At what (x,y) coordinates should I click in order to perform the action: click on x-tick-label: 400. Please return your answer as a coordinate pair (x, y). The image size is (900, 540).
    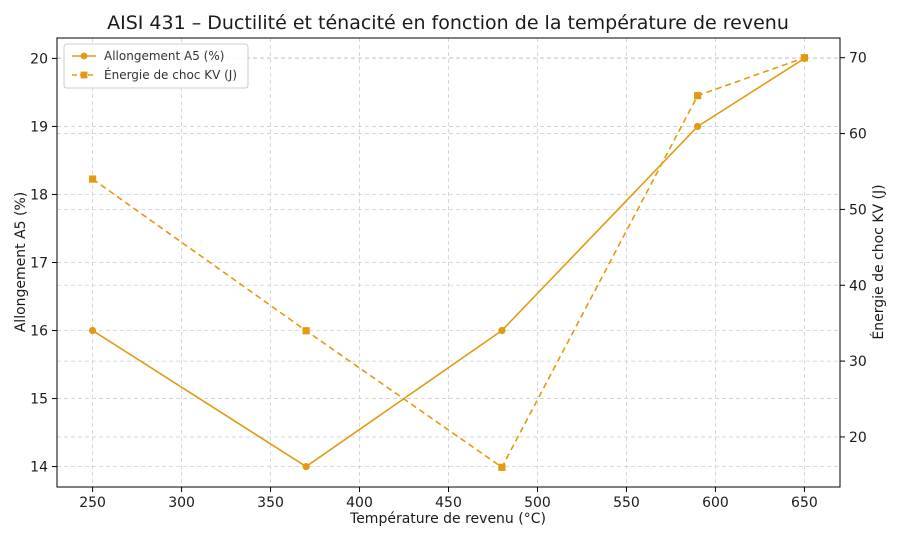
    Looking at the image, I should click on (359, 503).